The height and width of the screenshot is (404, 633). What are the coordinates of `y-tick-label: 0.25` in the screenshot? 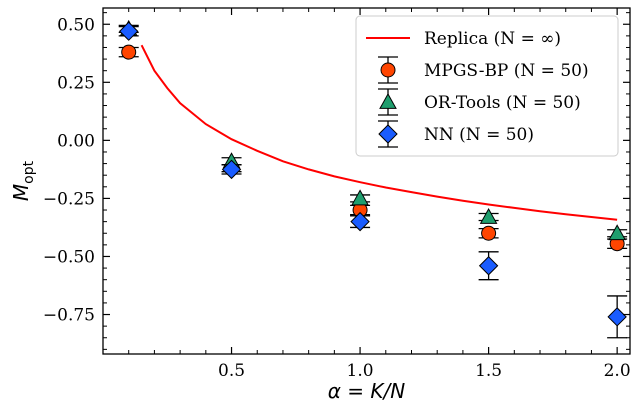 It's located at (76, 83).